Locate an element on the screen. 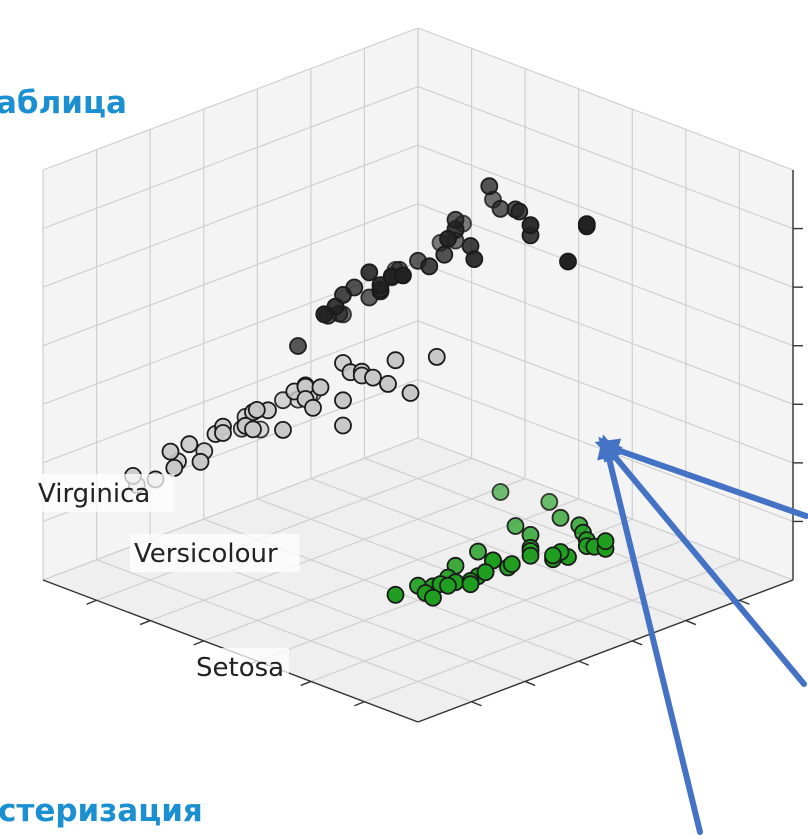 The image size is (808, 840). pointer-arrows is located at coordinates (701, 634).